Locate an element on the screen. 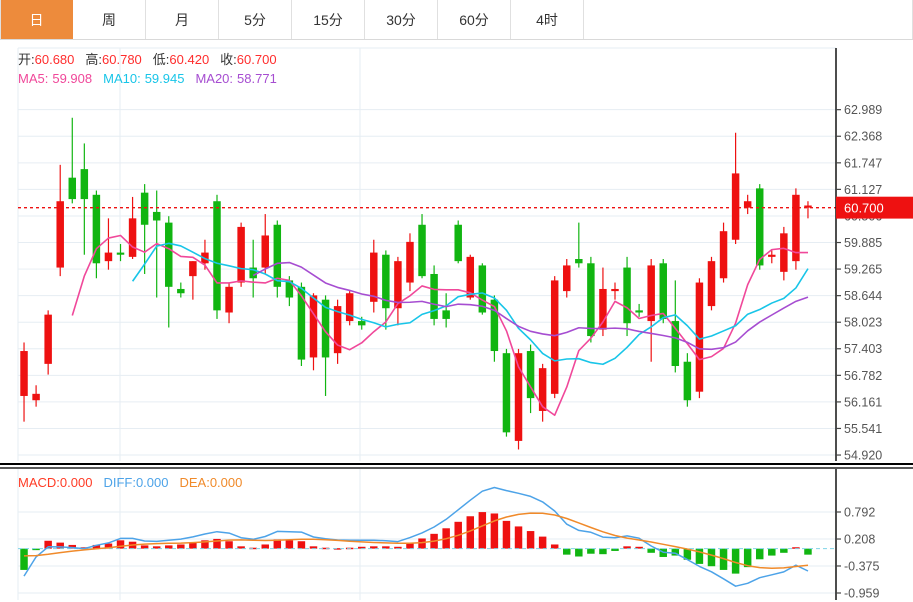 The image size is (913, 602). tab-month: 月 is located at coordinates (182, 19).